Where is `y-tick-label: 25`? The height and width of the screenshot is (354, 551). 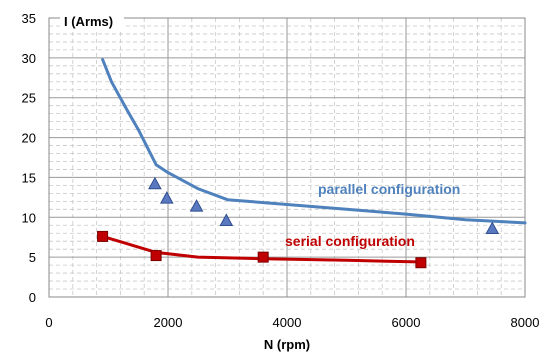 y-tick-label: 25 is located at coordinates (29, 98).